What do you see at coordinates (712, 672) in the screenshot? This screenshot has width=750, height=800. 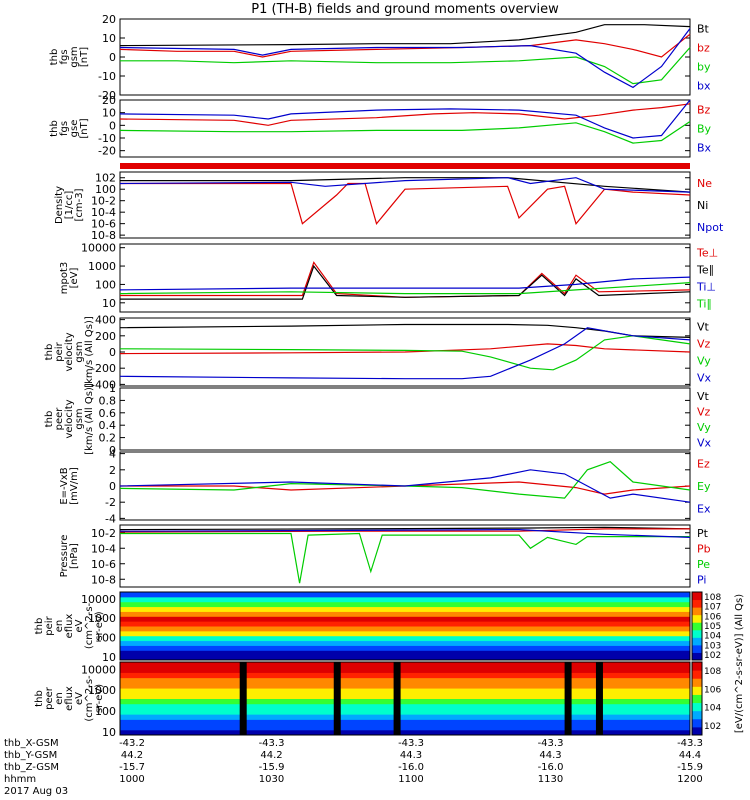 I see `colorbar-tick: 108` at bounding box center [712, 672].